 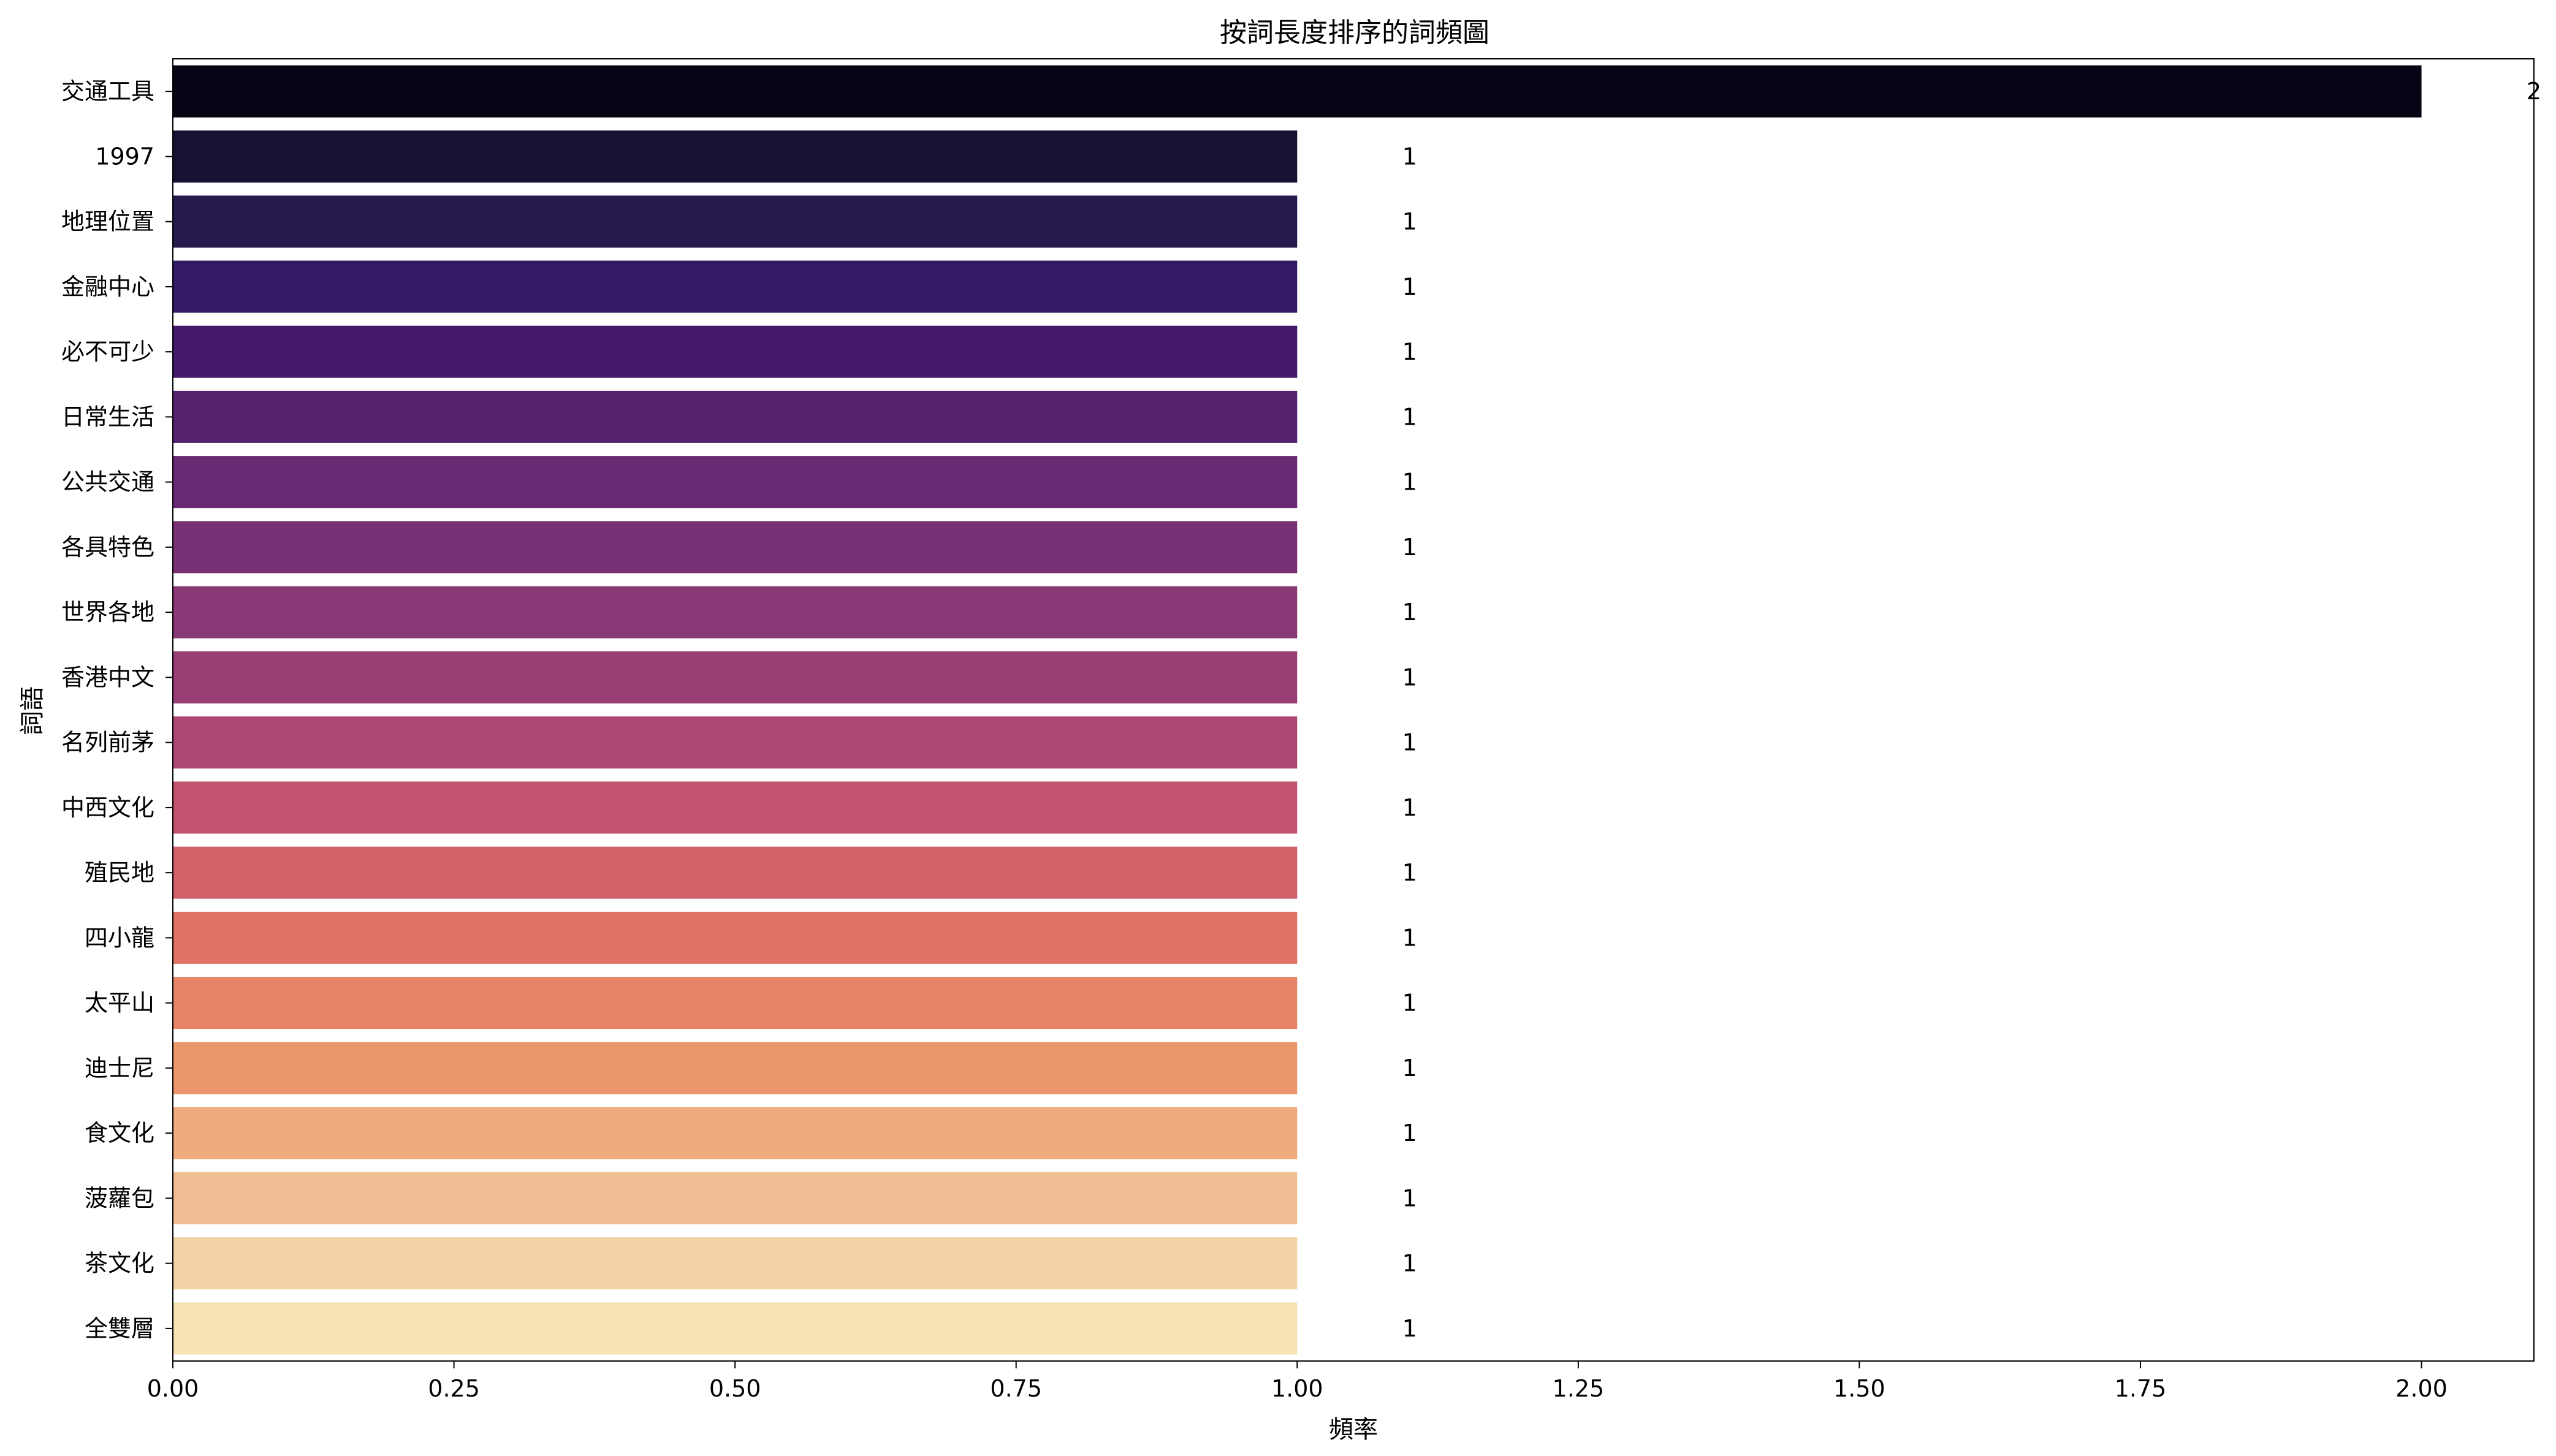 What do you see at coordinates (107, 547) in the screenshot?
I see `y-tick-label: 各具特色` at bounding box center [107, 547].